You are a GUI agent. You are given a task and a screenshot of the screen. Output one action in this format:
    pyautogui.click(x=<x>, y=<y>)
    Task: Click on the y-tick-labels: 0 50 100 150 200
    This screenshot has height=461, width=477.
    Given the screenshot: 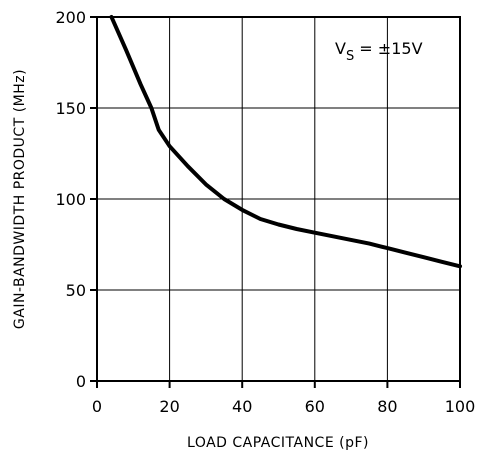 What is the action you would take?
    pyautogui.click(x=76, y=199)
    